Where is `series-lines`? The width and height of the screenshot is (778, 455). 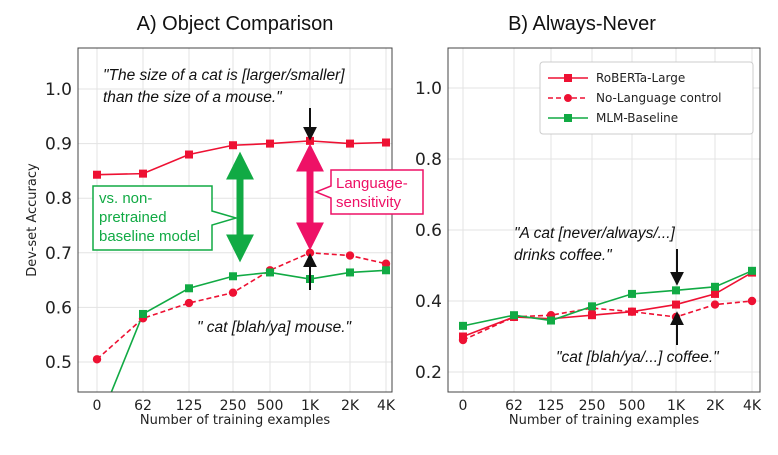
series-lines is located at coordinates (607, 305).